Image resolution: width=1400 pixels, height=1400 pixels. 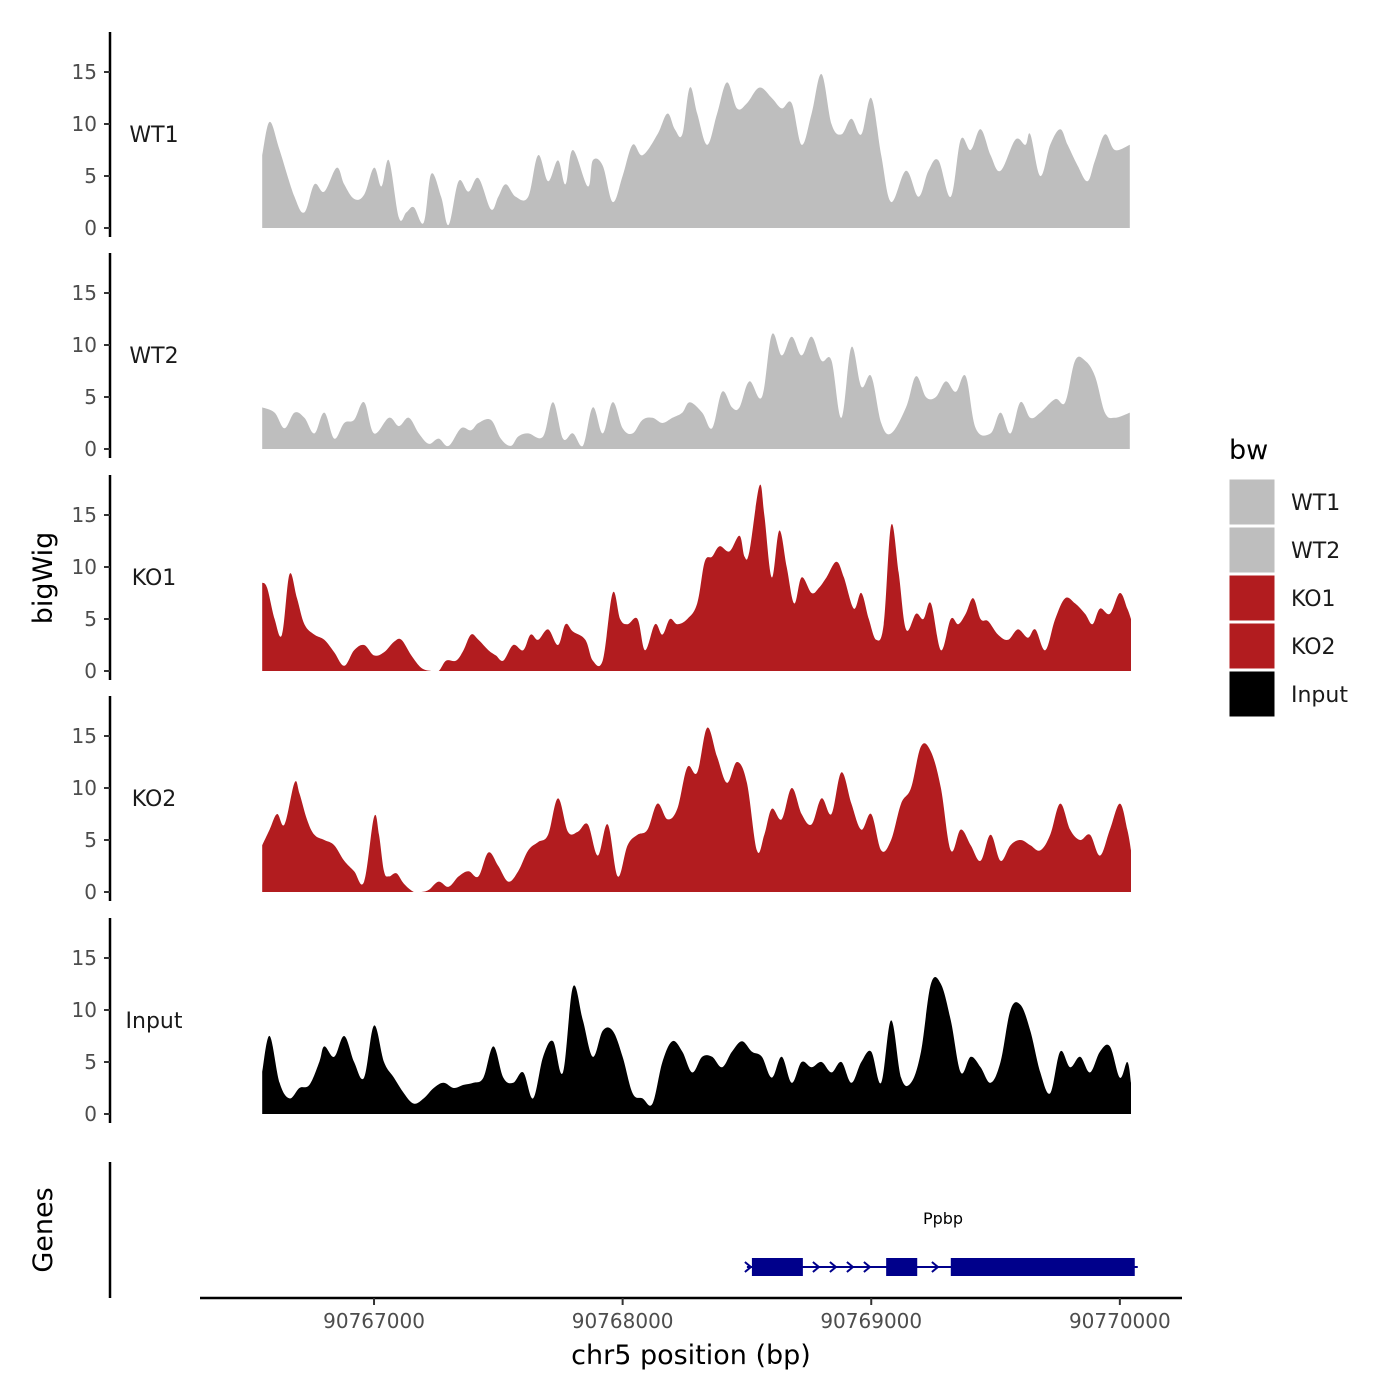 I want to click on track-wt1: 0 5 10 15 WT1, so click(x=601, y=136).